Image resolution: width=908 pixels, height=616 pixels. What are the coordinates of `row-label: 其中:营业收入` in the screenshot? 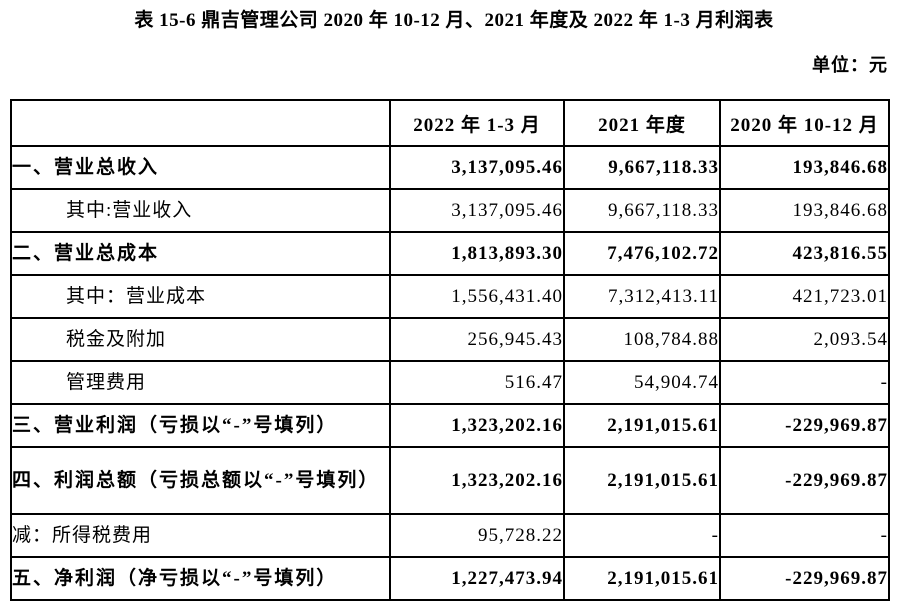 It's located at (200, 210).